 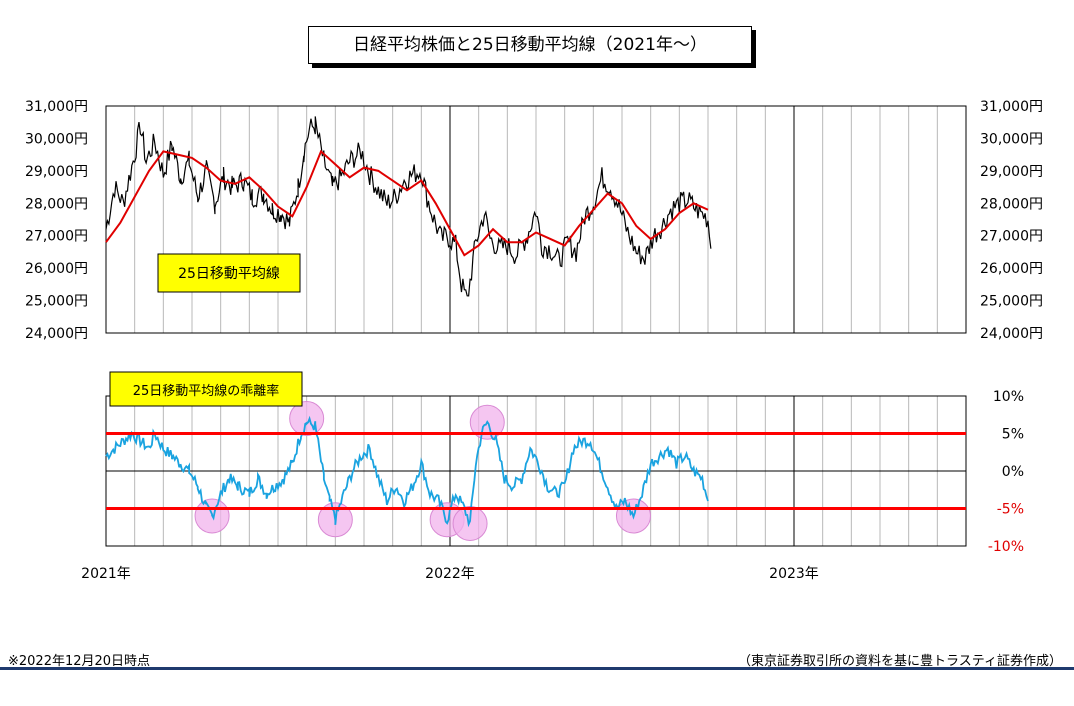 What do you see at coordinates (1011, 302) in the screenshot?
I see `price-tick-right: 25,000円` at bounding box center [1011, 302].